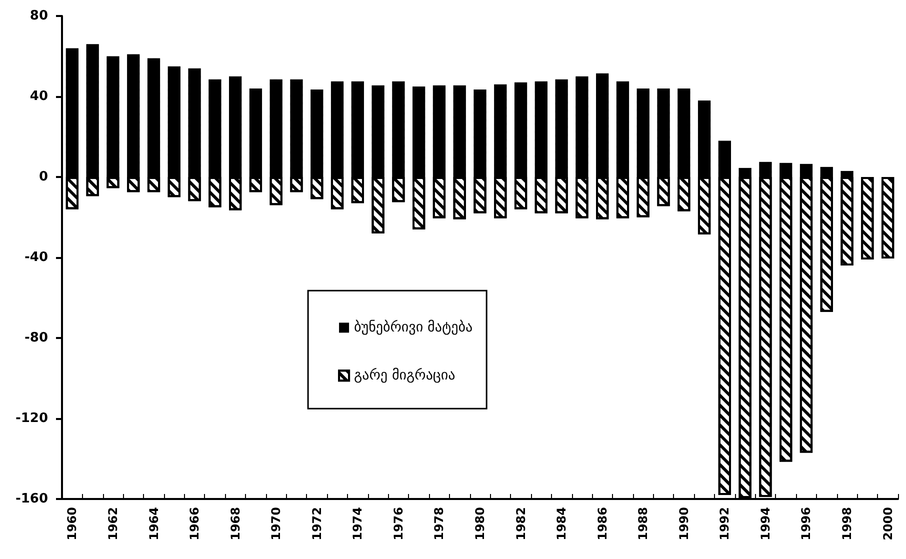 This screenshot has height=559, width=906. Describe the element at coordinates (36, 338) in the screenshot. I see `y-tick-label: -80` at that location.